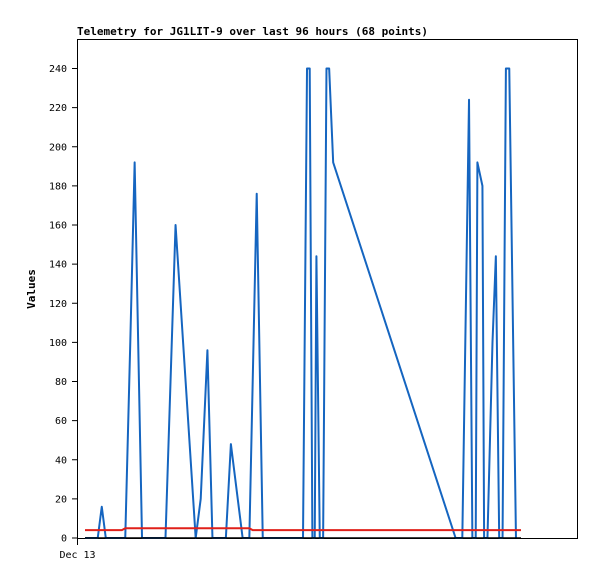 The height and width of the screenshot is (579, 597). Describe the element at coordinates (58, 186) in the screenshot. I see `y-tick-label: 180` at that location.